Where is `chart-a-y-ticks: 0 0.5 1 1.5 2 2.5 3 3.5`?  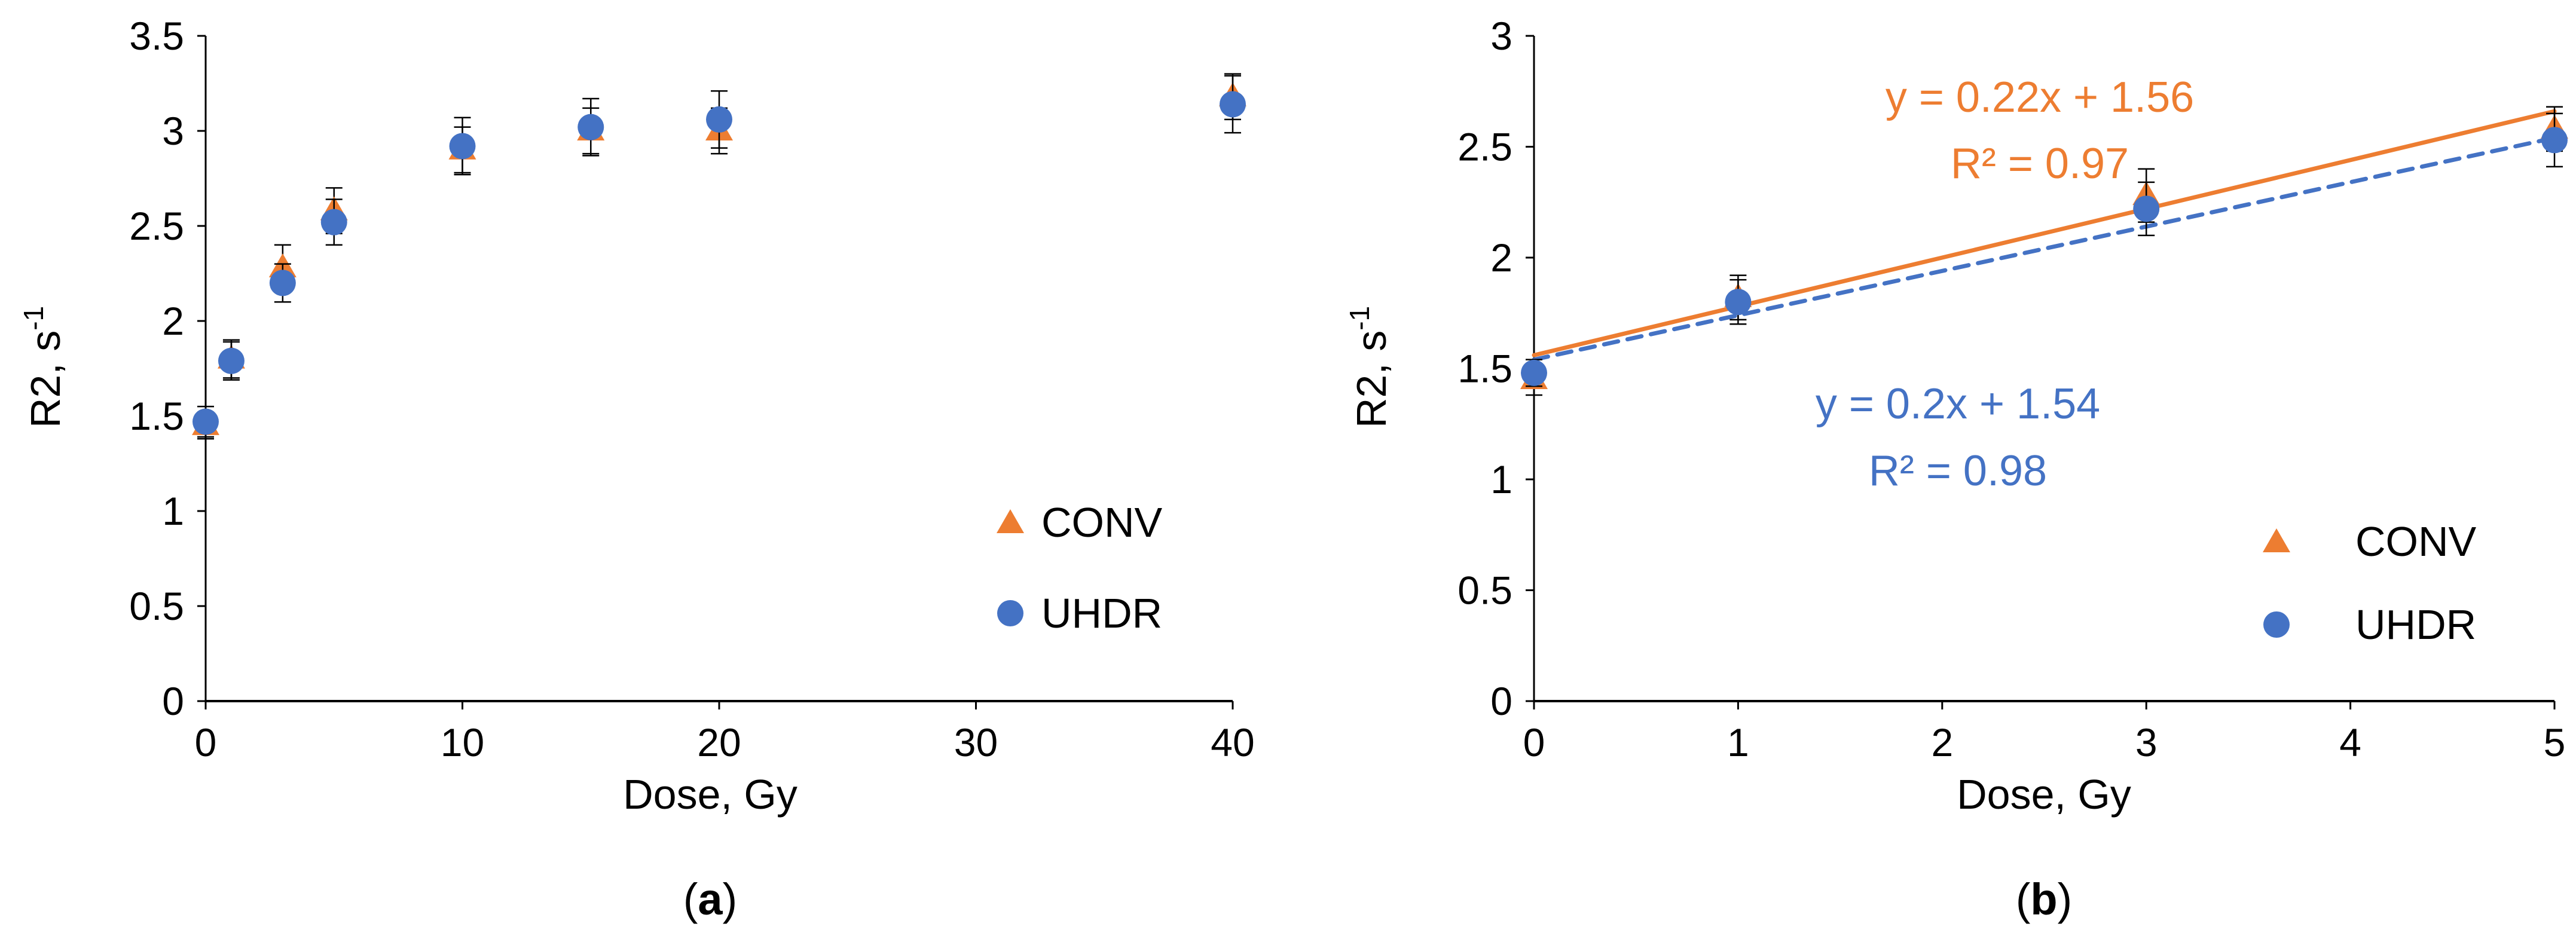
chart-a-y-ticks: 0 0.5 1 1.5 2 2.5 3 3.5 is located at coordinates (168, 369).